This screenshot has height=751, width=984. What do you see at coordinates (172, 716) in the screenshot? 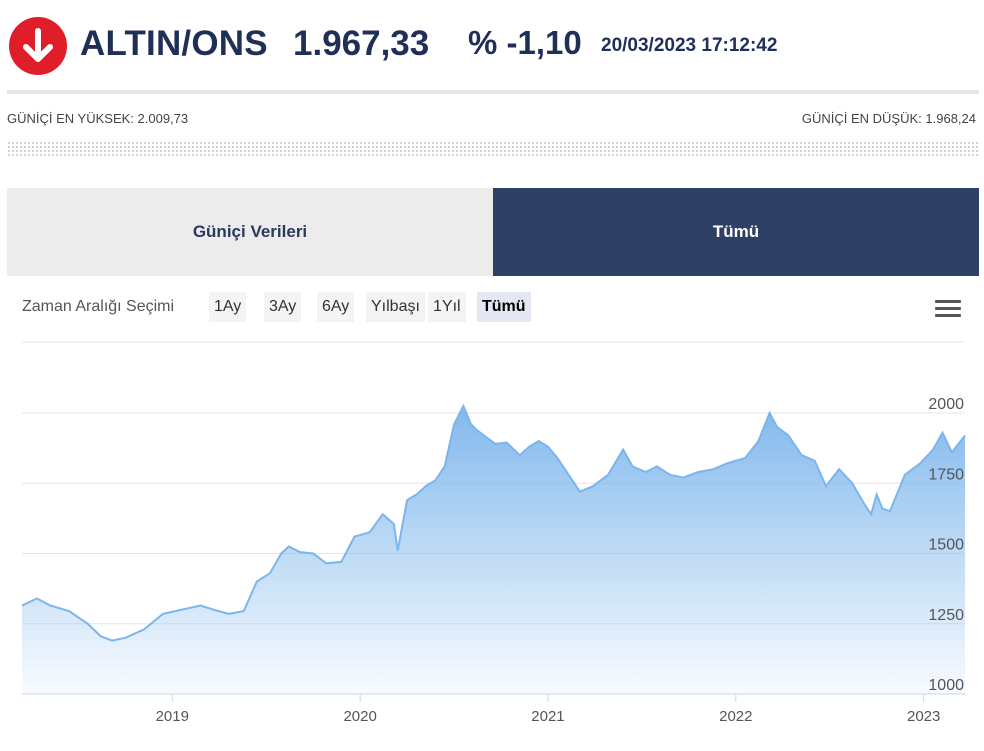
I see `x-tick-label: 2019` at bounding box center [172, 716].